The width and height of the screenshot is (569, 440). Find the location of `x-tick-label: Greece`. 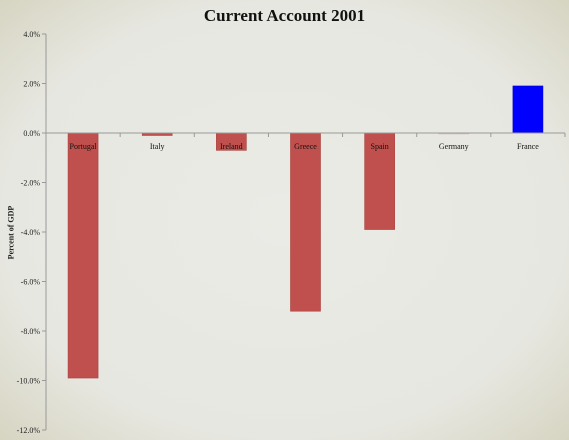

x-tick-label: Greece is located at coordinates (305, 146).